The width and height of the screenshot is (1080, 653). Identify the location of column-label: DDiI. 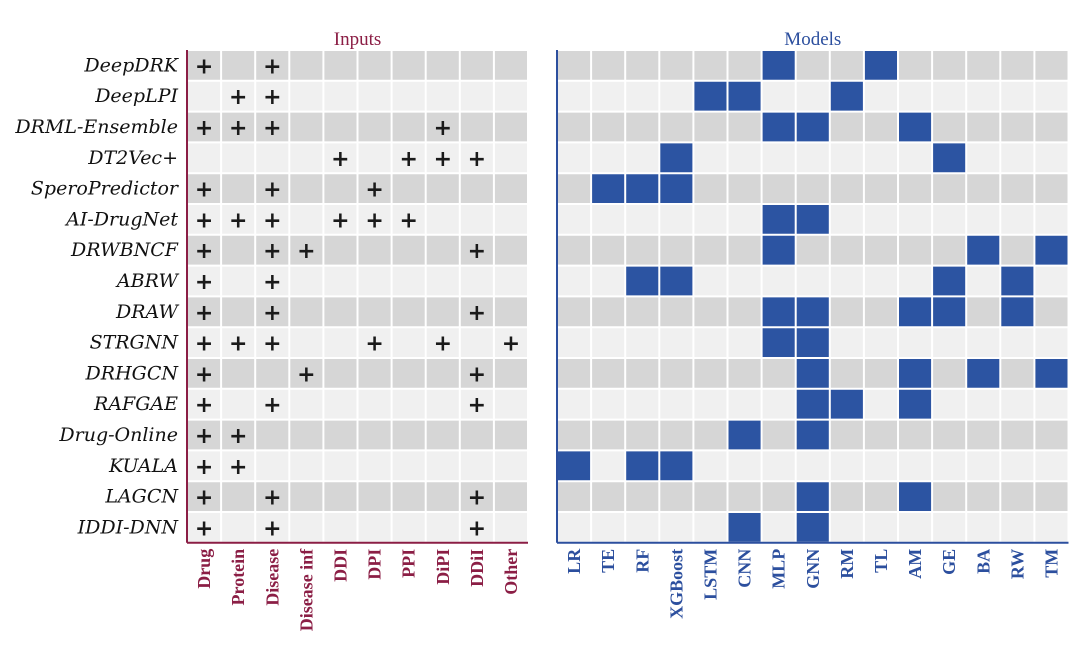
(477, 568).